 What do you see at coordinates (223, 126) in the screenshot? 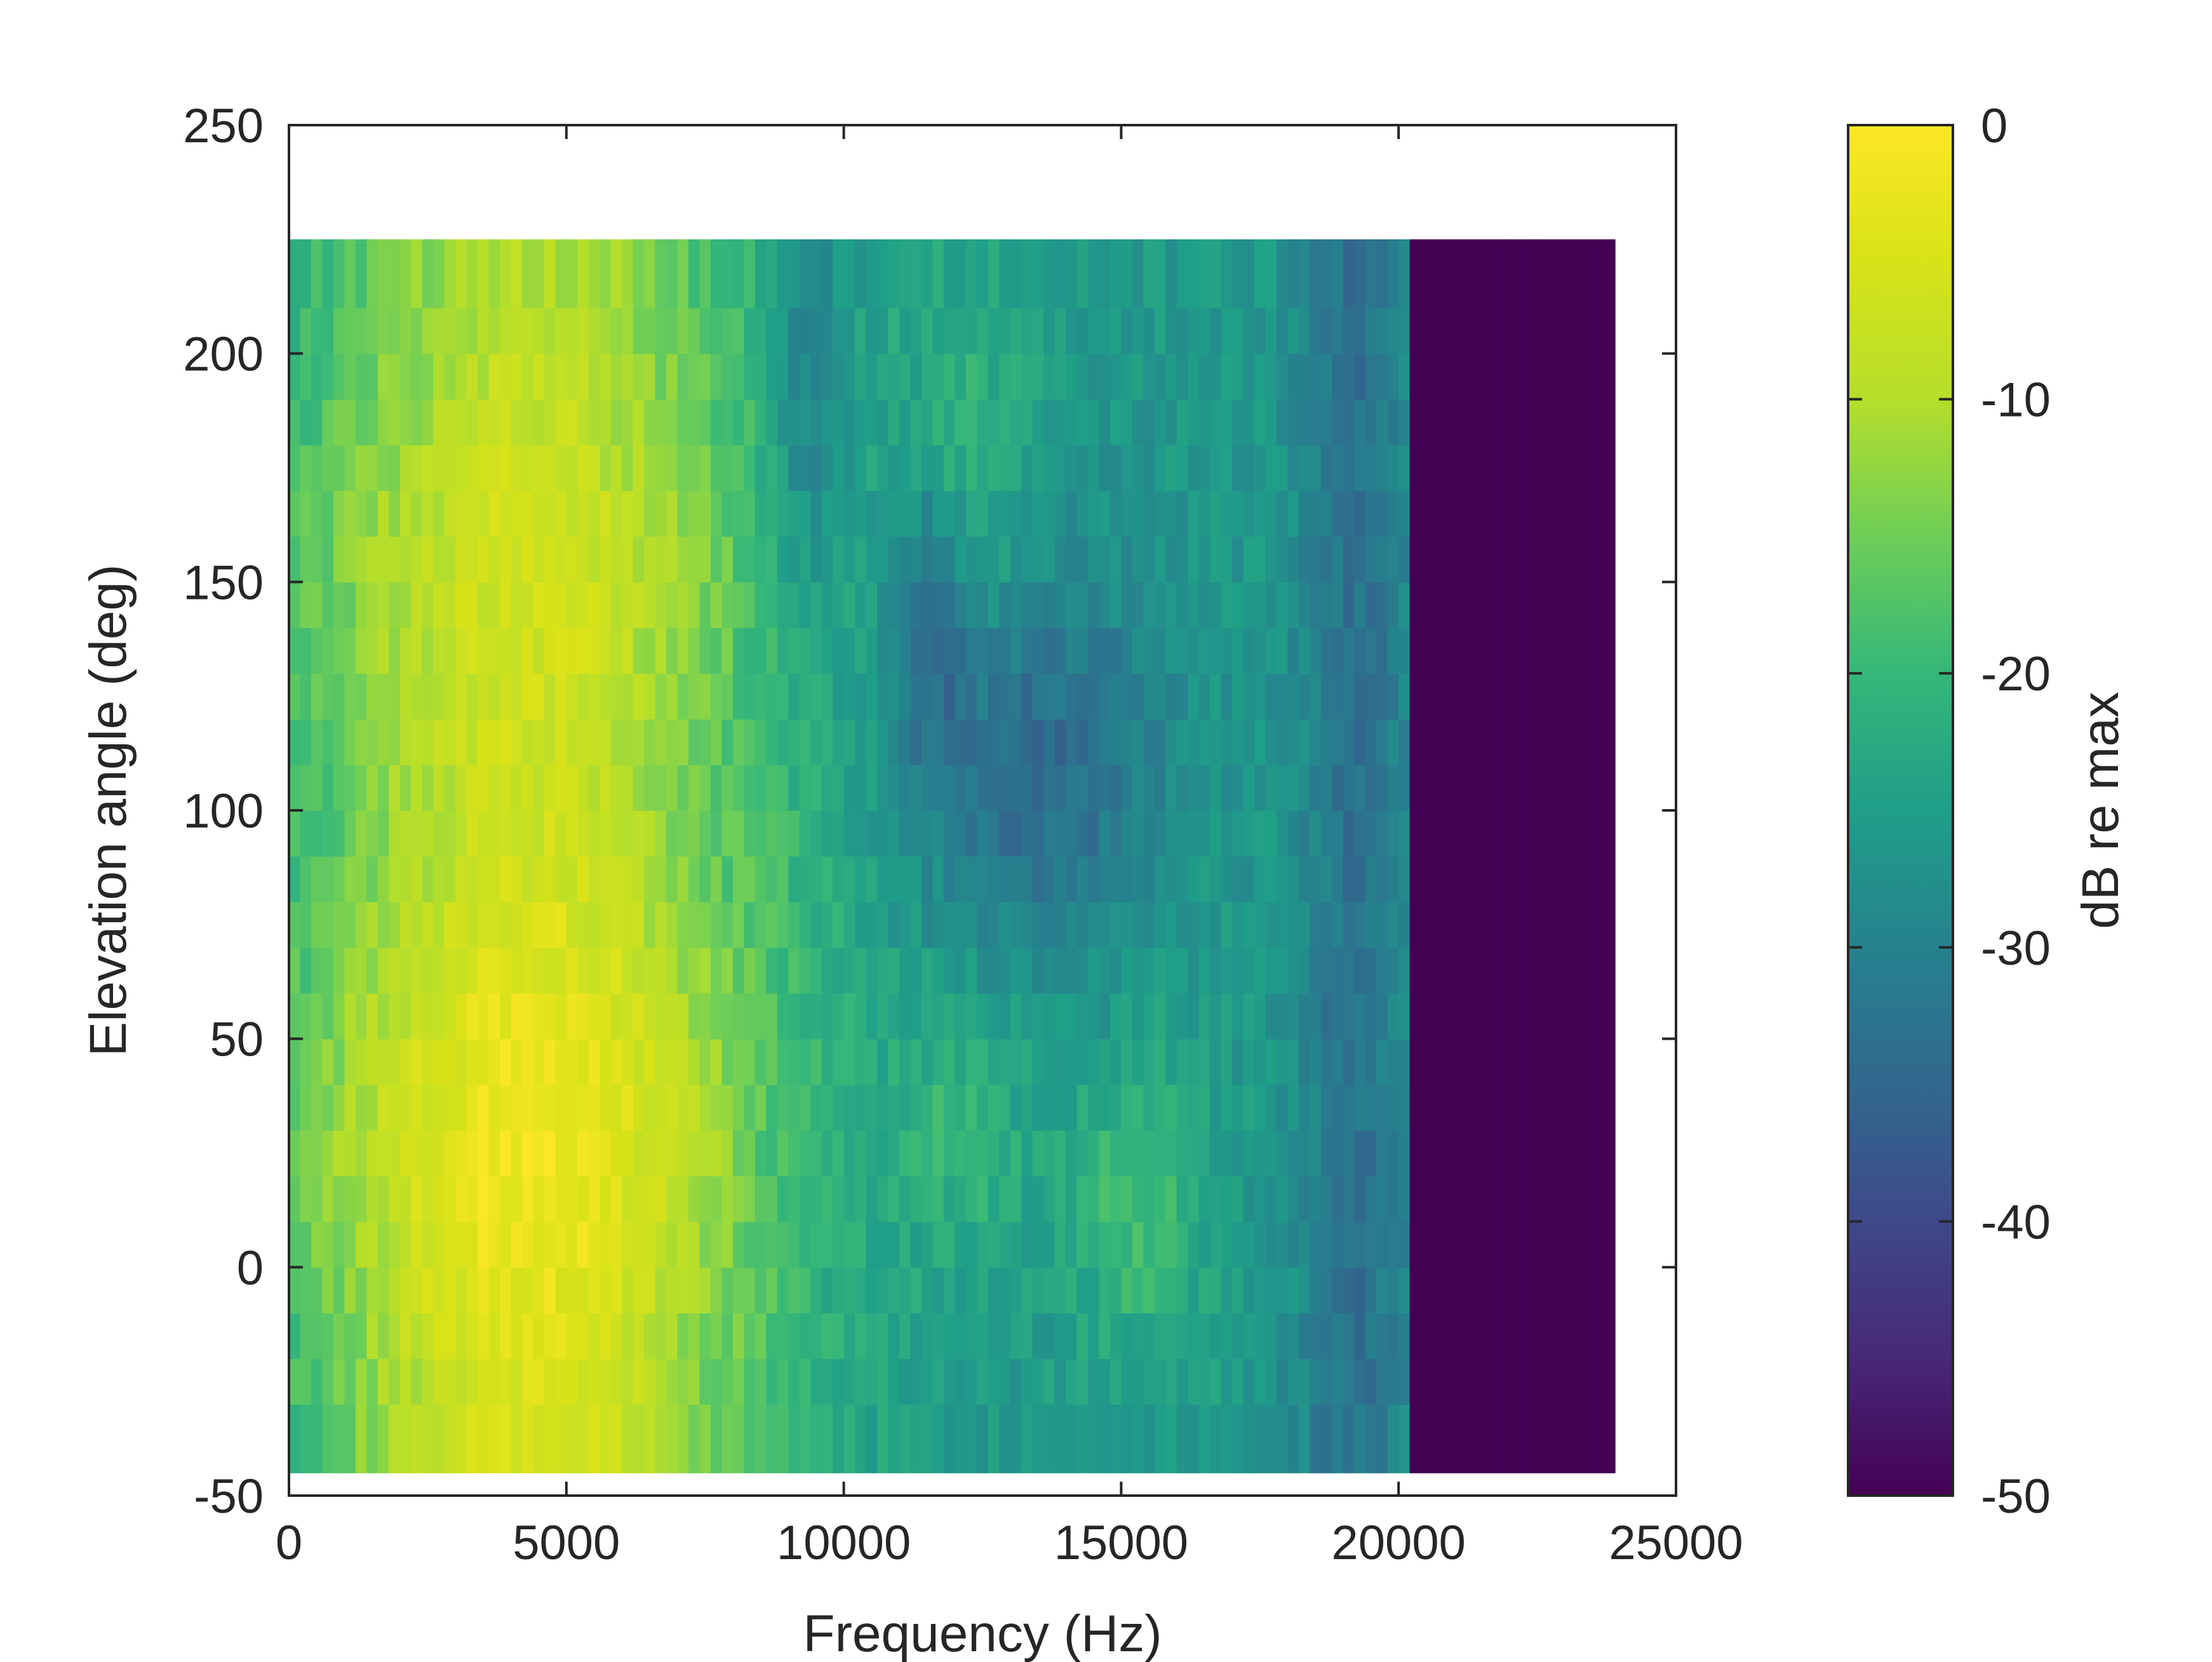
I see `y-tick-label: 250` at bounding box center [223, 126].